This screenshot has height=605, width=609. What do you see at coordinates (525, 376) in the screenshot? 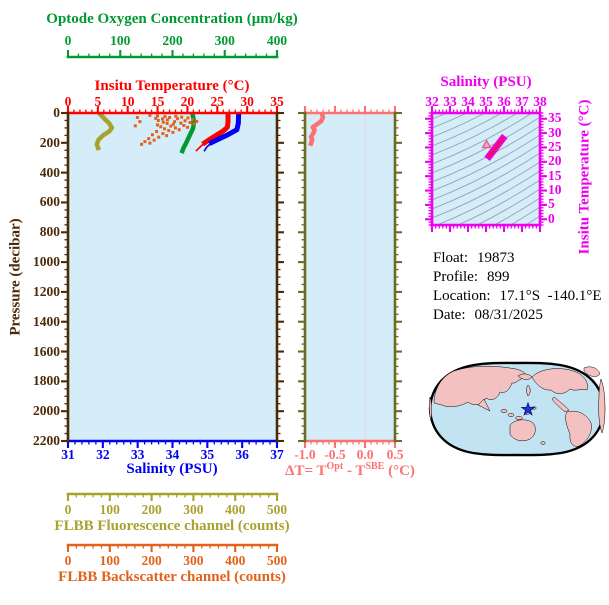
I see `landmass-alaska` at bounding box center [525, 376].